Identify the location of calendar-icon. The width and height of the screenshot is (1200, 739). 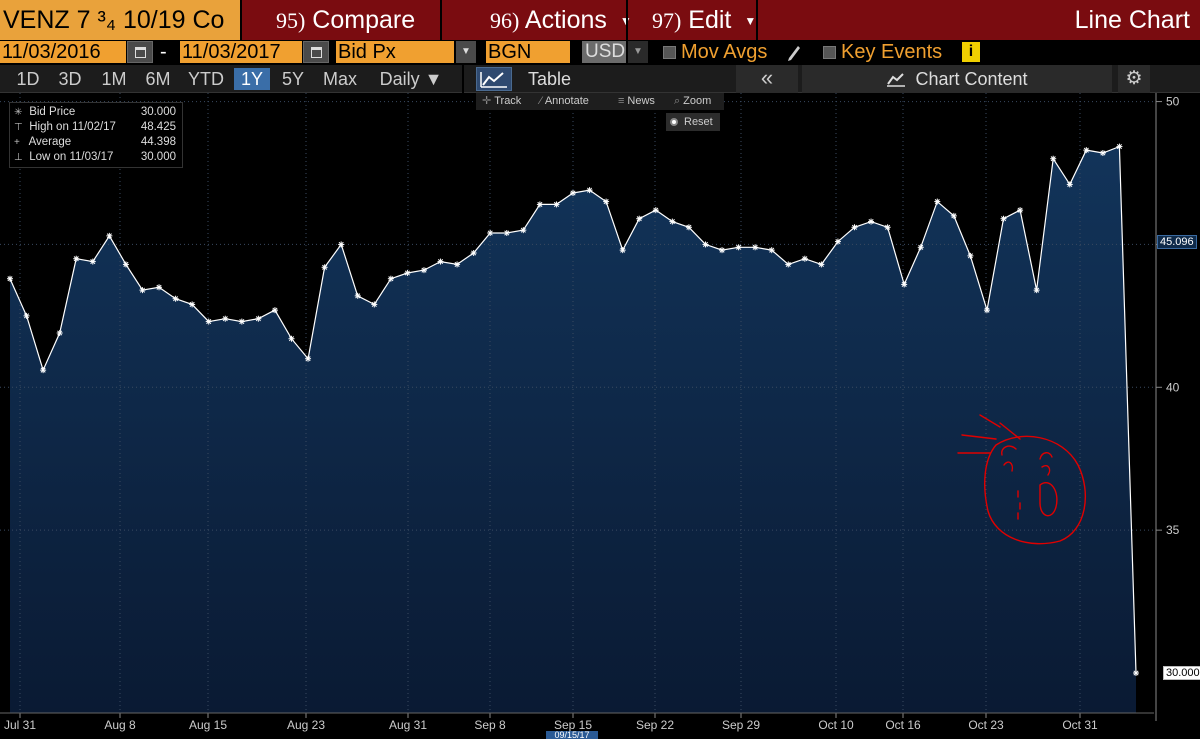
(140, 52).